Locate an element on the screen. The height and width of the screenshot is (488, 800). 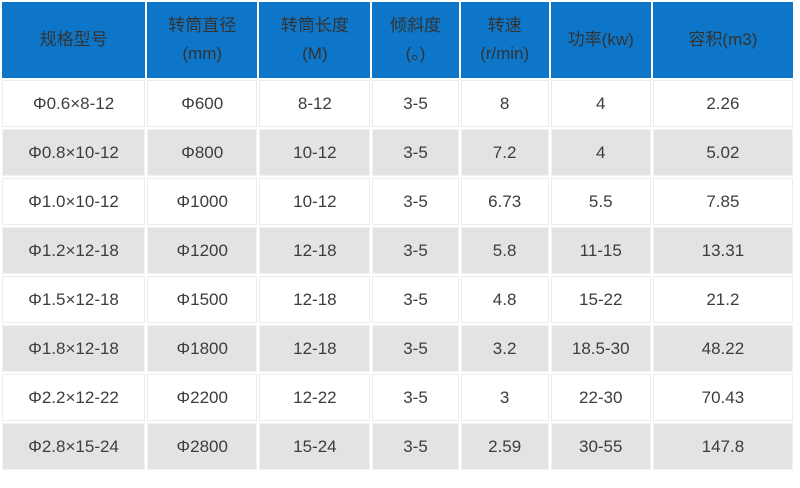
table-cell: Φ1.2×12-18 is located at coordinates (74, 250).